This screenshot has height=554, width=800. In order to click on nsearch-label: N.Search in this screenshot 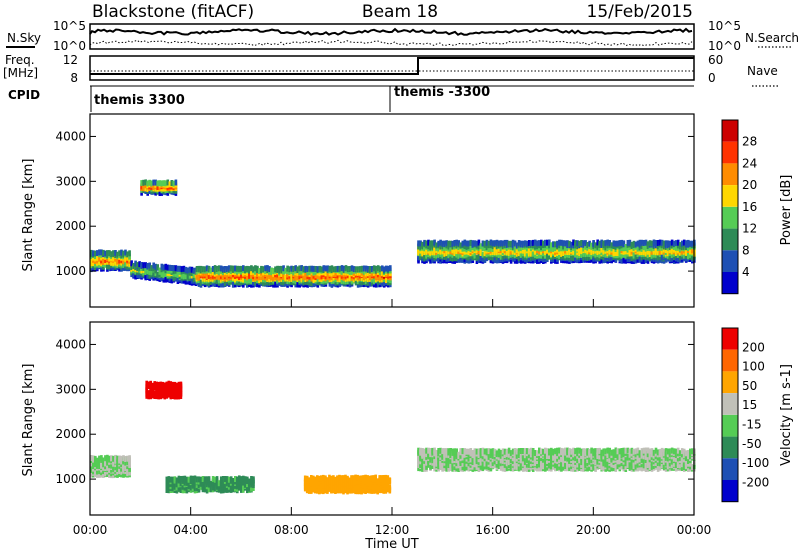, I will do `click(772, 38)`.